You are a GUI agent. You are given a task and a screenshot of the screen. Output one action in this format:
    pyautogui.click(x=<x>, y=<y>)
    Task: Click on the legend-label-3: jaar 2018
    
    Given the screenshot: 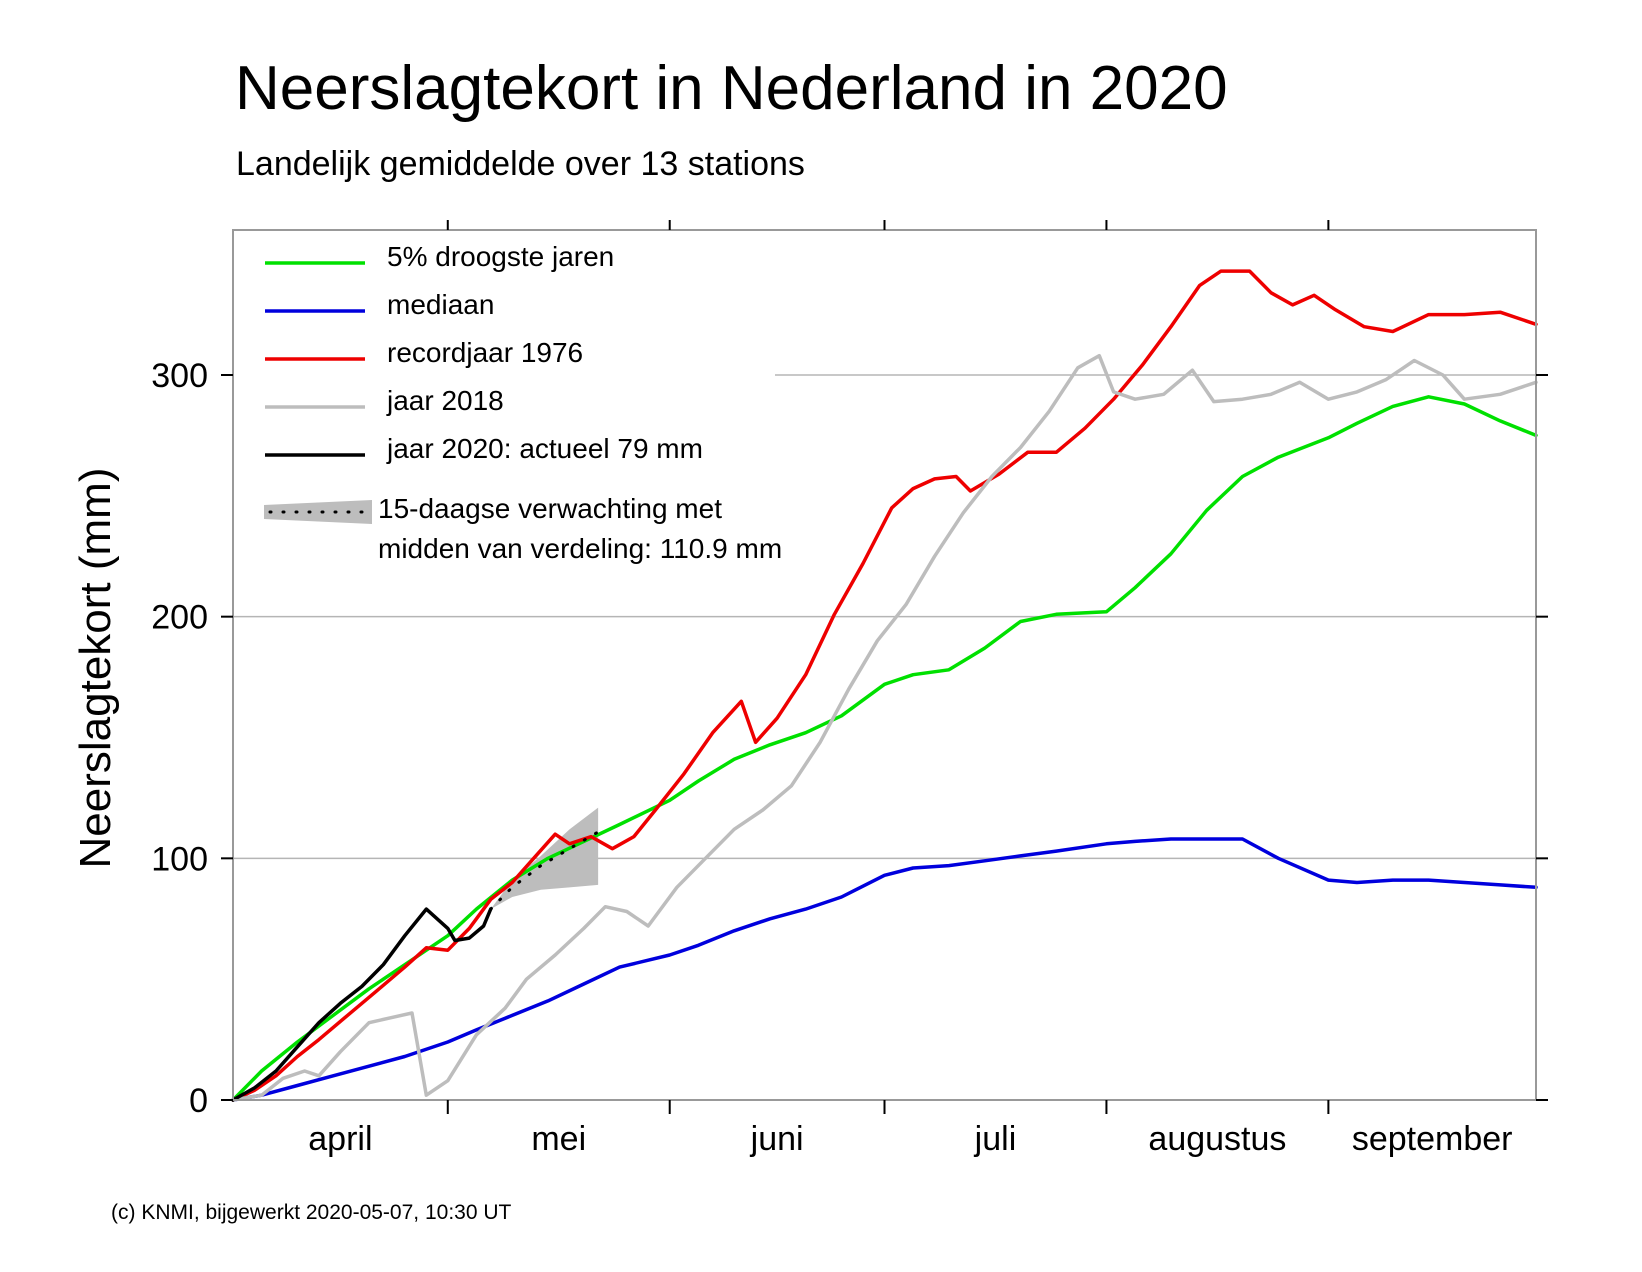 What is the action you would take?
    pyautogui.click(x=445, y=400)
    